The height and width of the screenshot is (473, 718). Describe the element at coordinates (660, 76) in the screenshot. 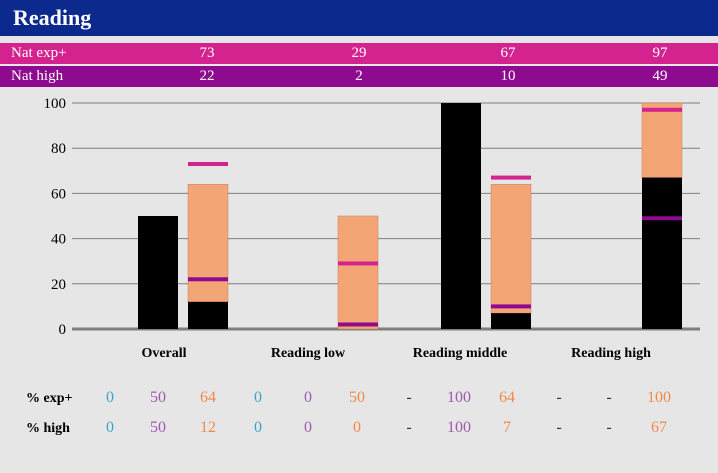

I see `national-high-value: 49` at that location.